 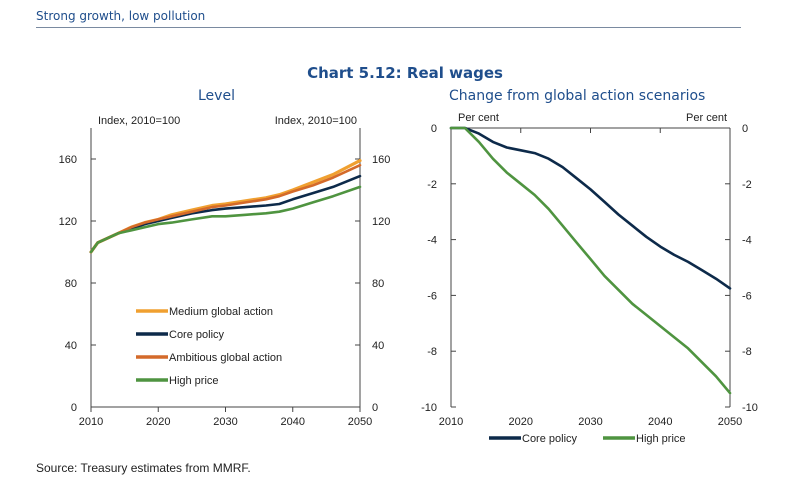 What do you see at coordinates (225, 422) in the screenshot?
I see `left-xtick-label: 2030` at bounding box center [225, 422].